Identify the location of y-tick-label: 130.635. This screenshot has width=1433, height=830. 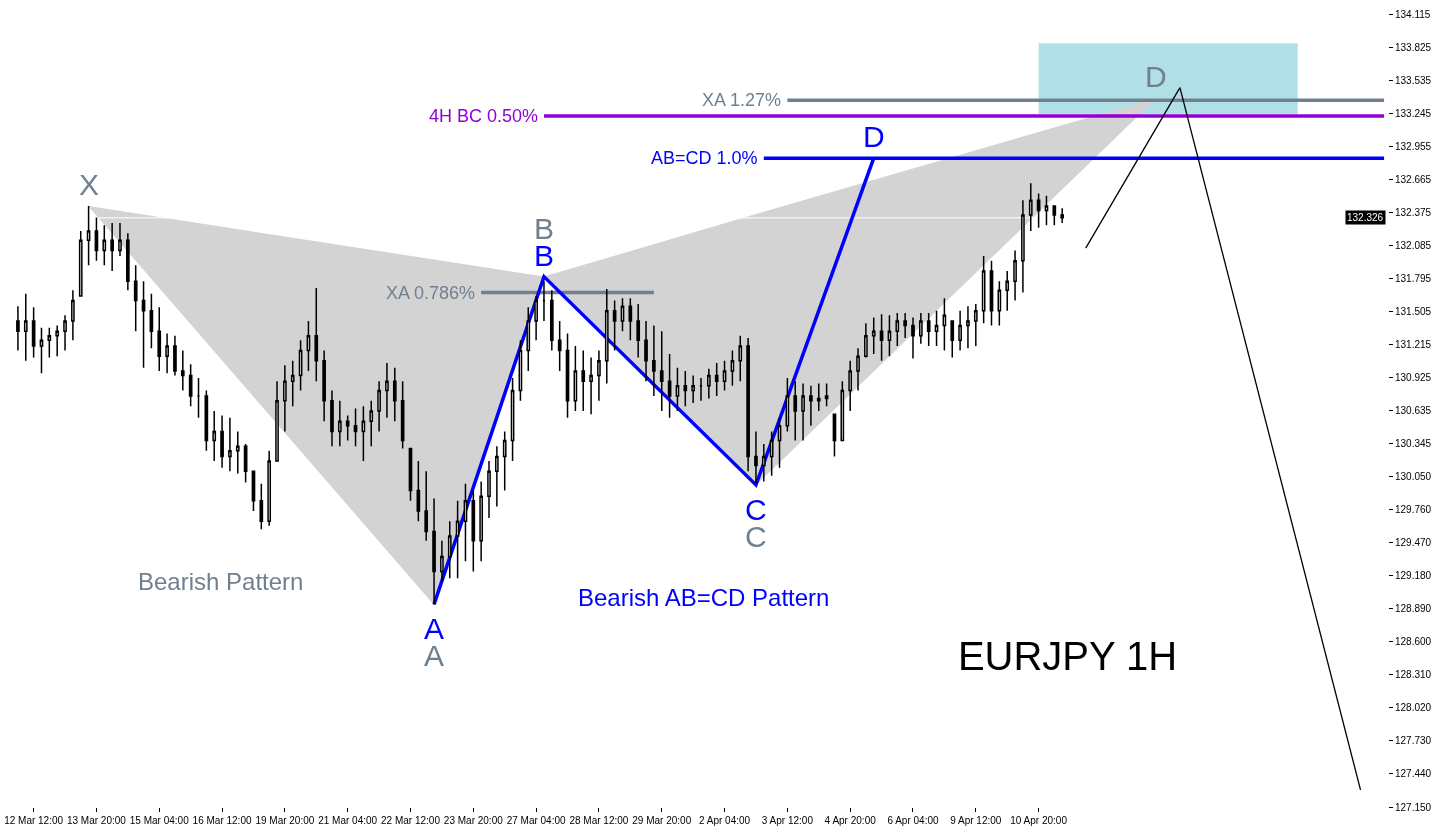
(1413, 410).